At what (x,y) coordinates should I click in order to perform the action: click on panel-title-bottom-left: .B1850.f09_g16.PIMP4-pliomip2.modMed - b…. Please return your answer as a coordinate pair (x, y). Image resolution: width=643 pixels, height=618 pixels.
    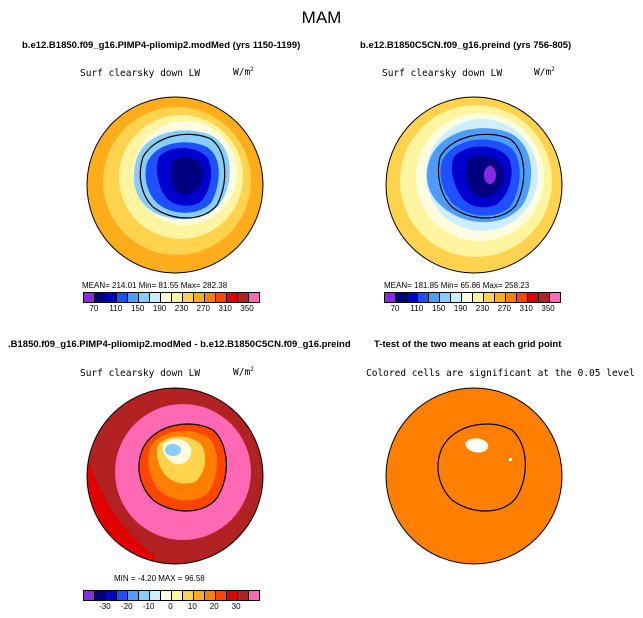
    Looking at the image, I should click on (179, 344).